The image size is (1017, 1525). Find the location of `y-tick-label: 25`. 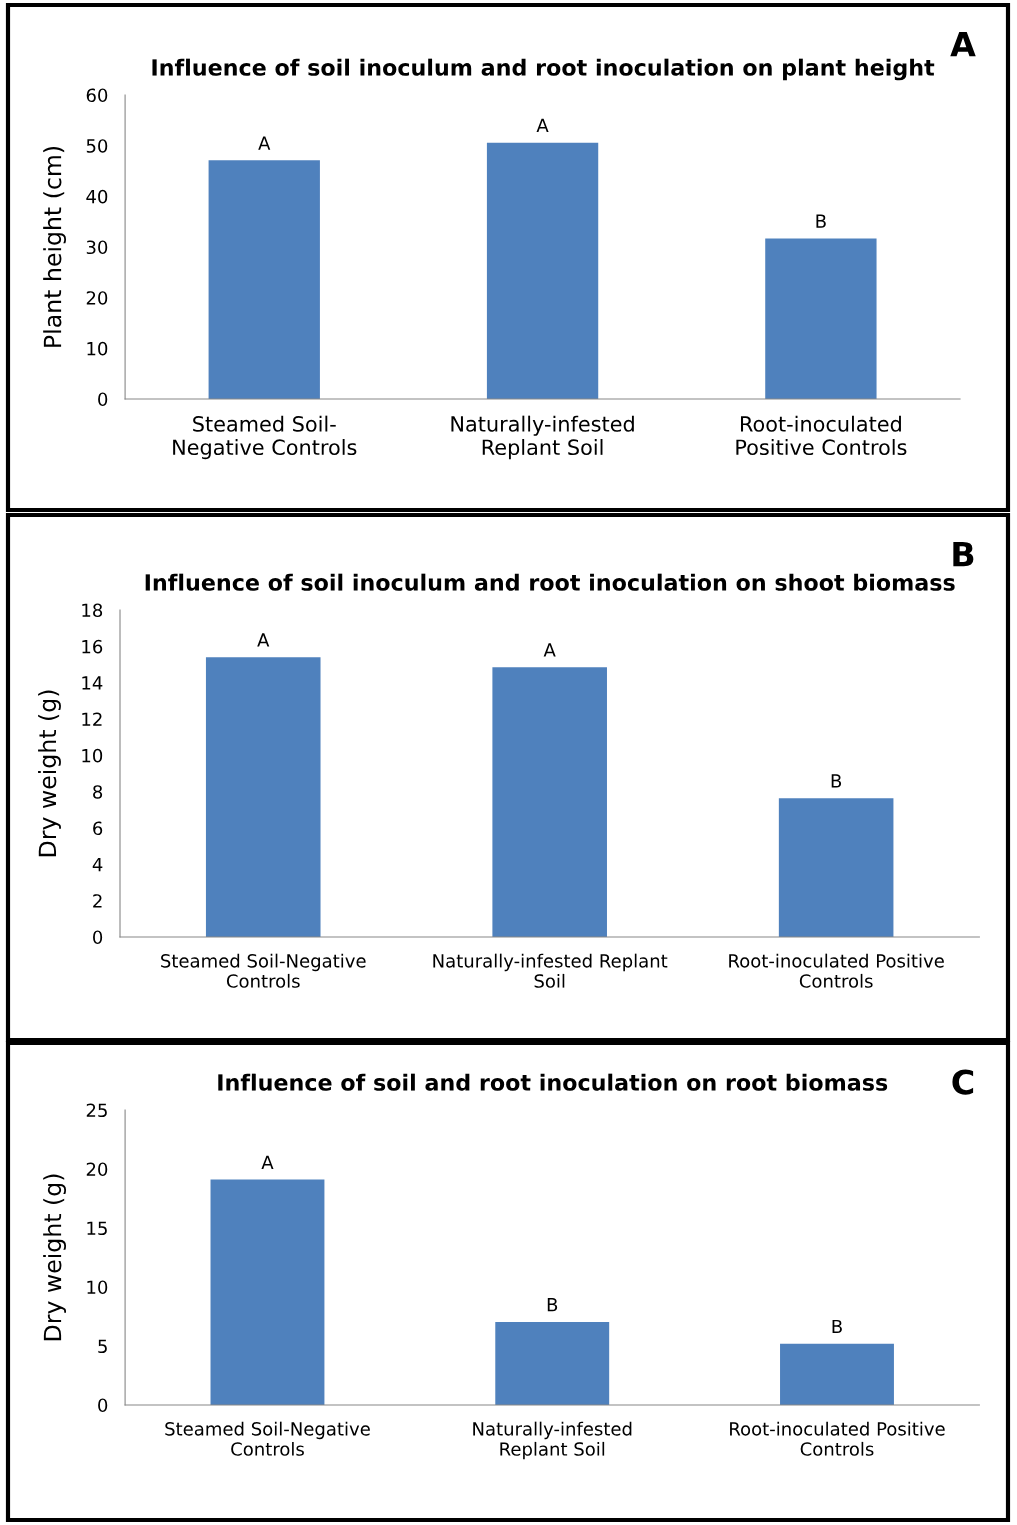

y-tick-label: 25 is located at coordinates (96, 1110).